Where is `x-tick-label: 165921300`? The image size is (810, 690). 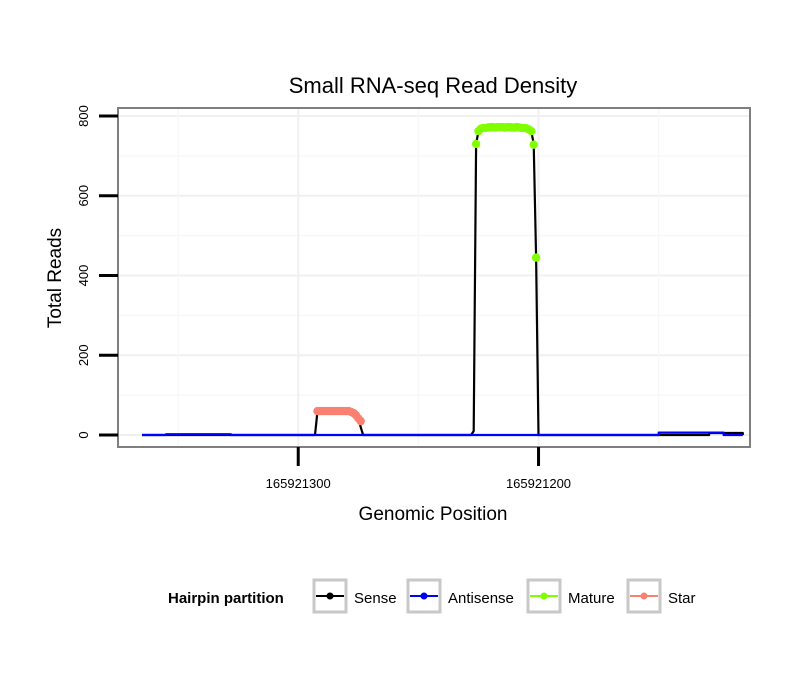
x-tick-label: 165921300 is located at coordinates (298, 483).